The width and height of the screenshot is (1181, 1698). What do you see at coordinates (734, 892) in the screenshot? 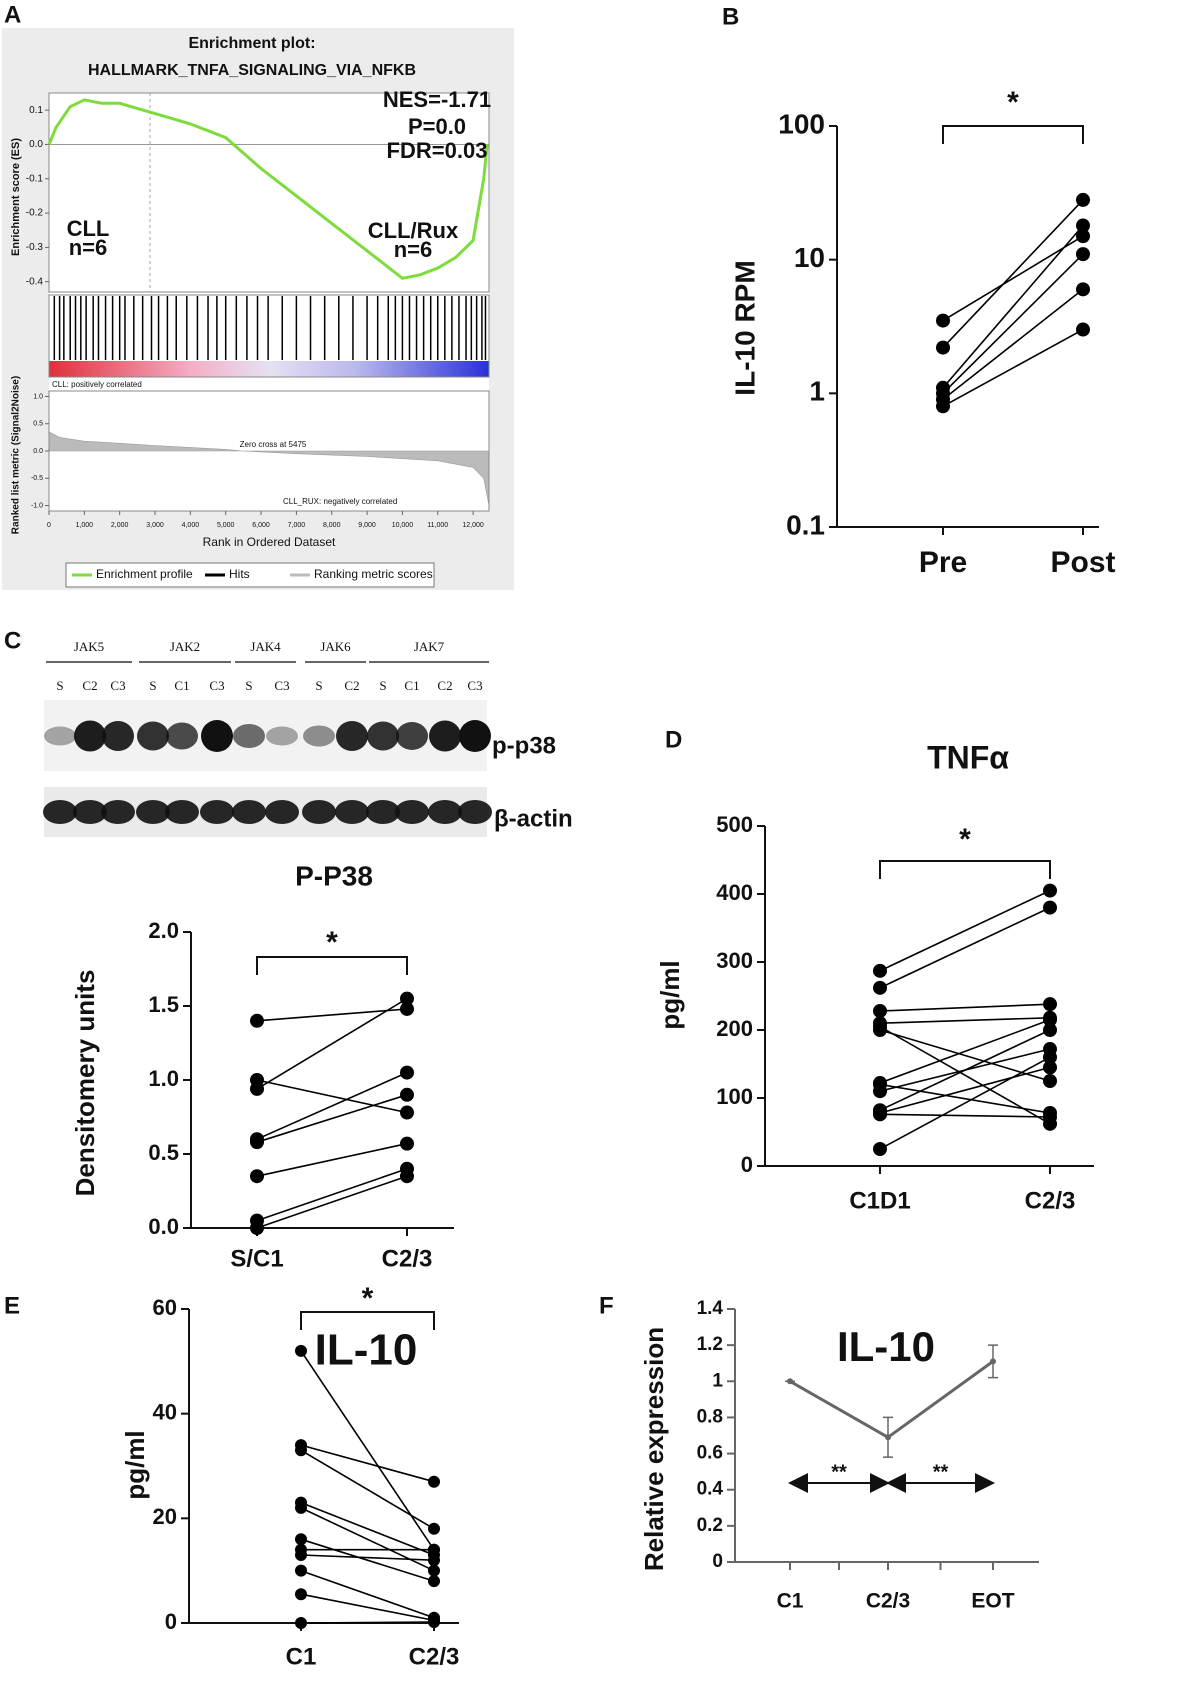
I see `y-tick-label: 400` at bounding box center [734, 892].